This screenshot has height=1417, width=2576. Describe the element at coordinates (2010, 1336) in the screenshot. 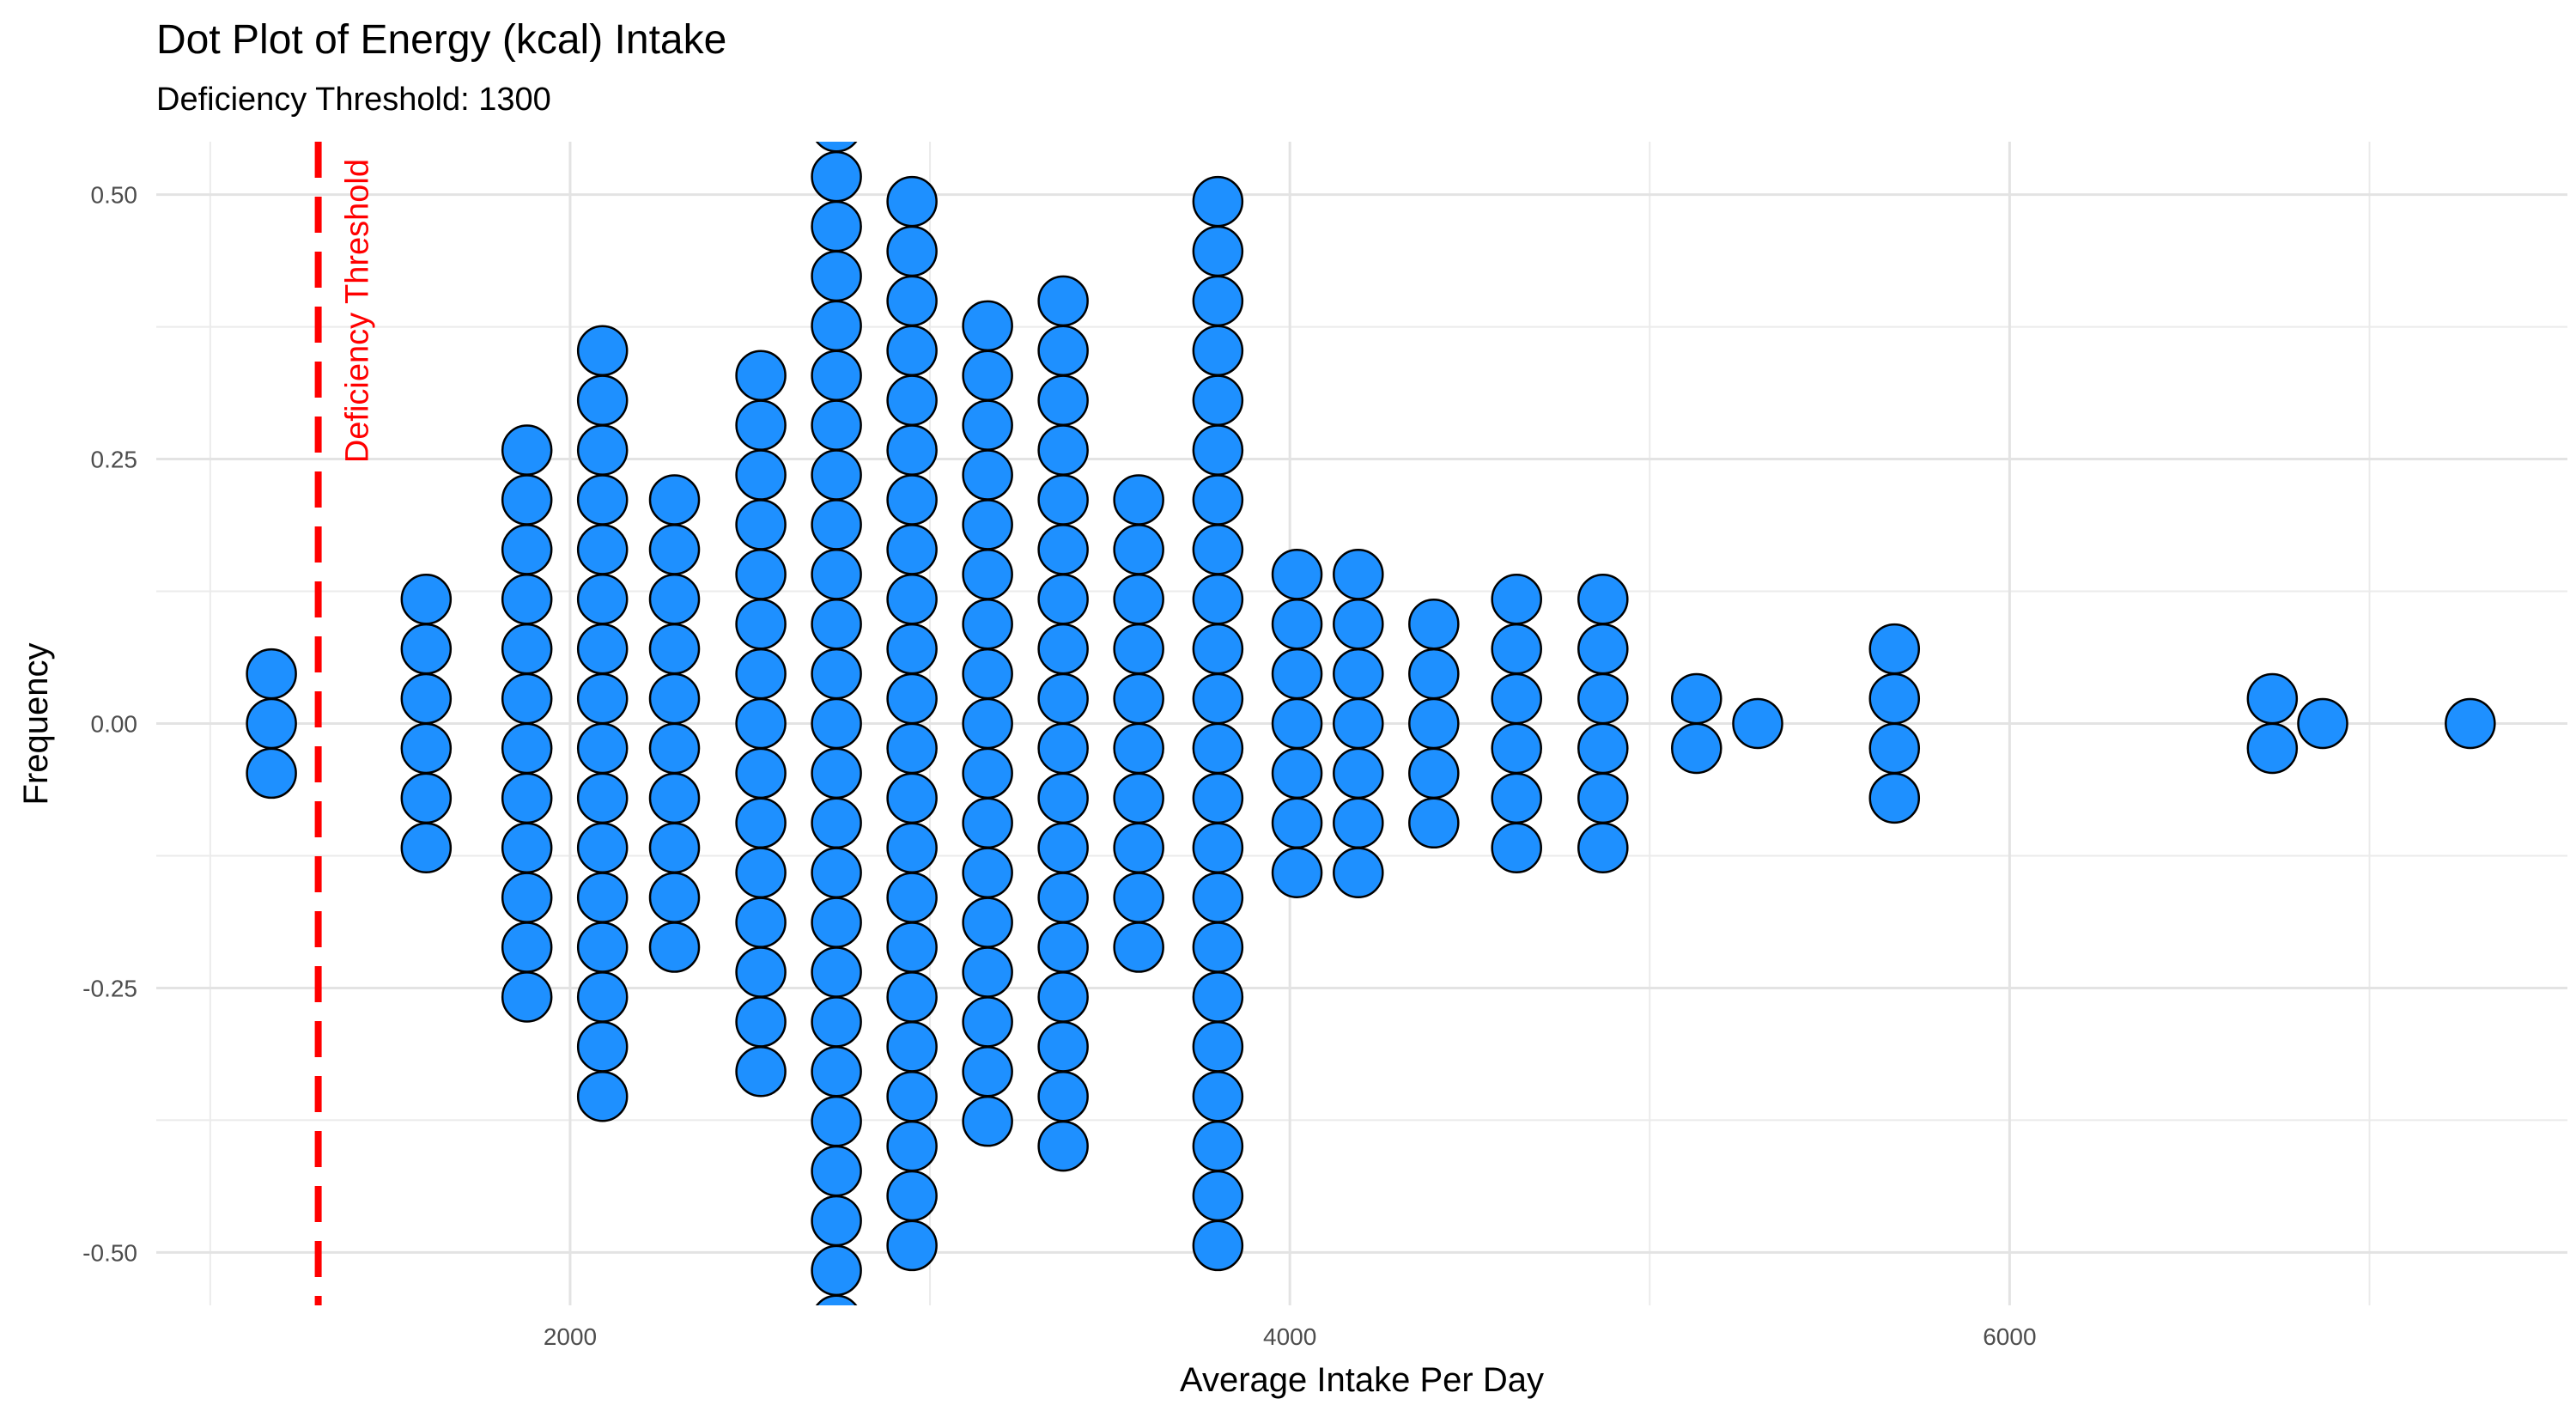

I see `x-tick-label: 6000` at that location.